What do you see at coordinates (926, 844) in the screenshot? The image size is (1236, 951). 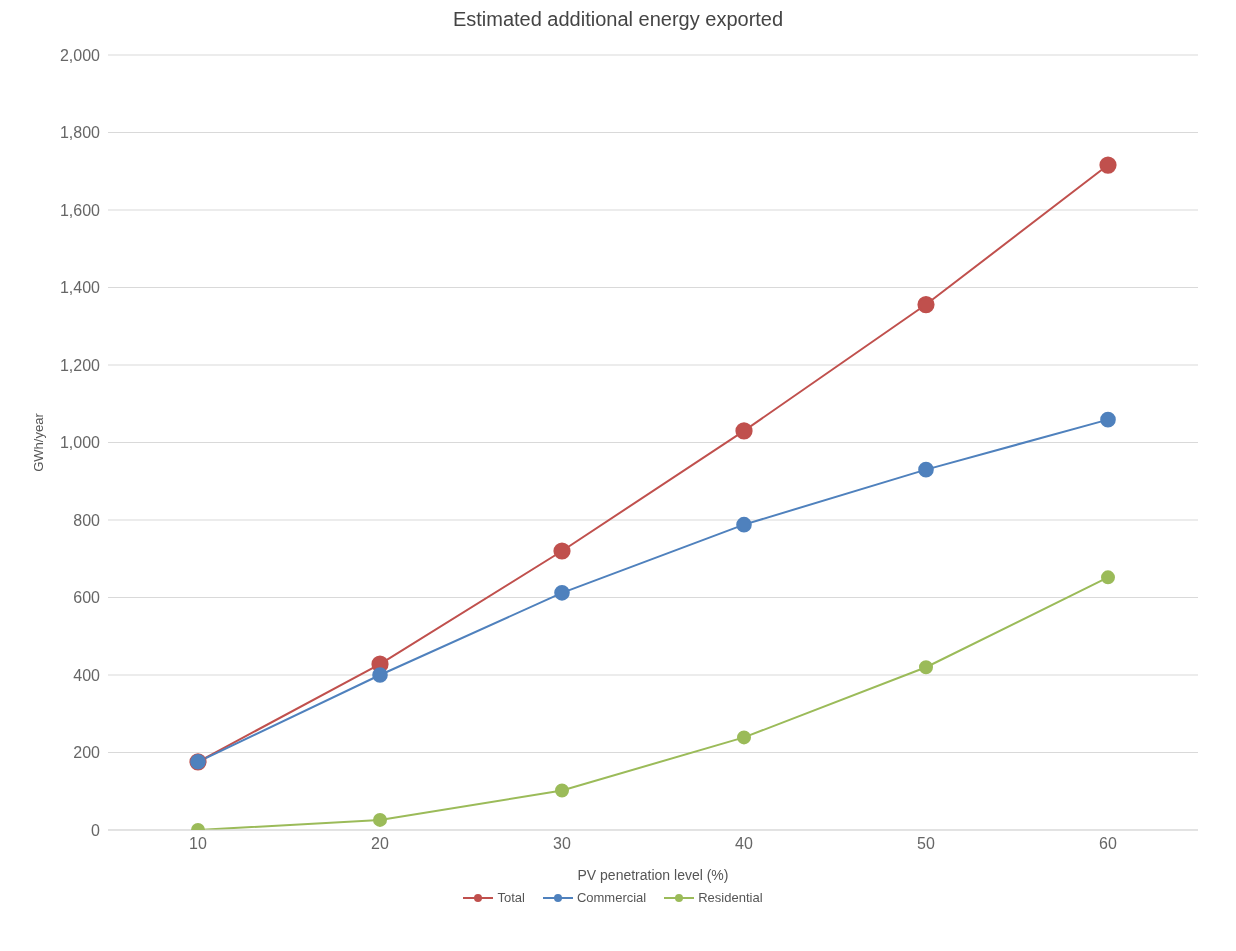 I see `x-tick-label: 50` at bounding box center [926, 844].